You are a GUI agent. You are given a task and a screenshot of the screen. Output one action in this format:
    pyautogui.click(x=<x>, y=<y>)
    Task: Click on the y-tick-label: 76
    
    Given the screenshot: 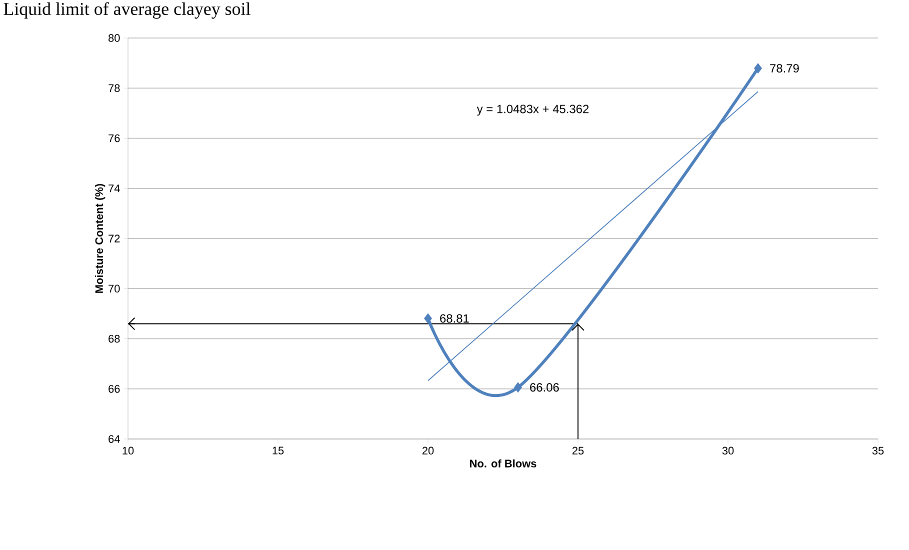 What is the action you would take?
    pyautogui.click(x=114, y=138)
    